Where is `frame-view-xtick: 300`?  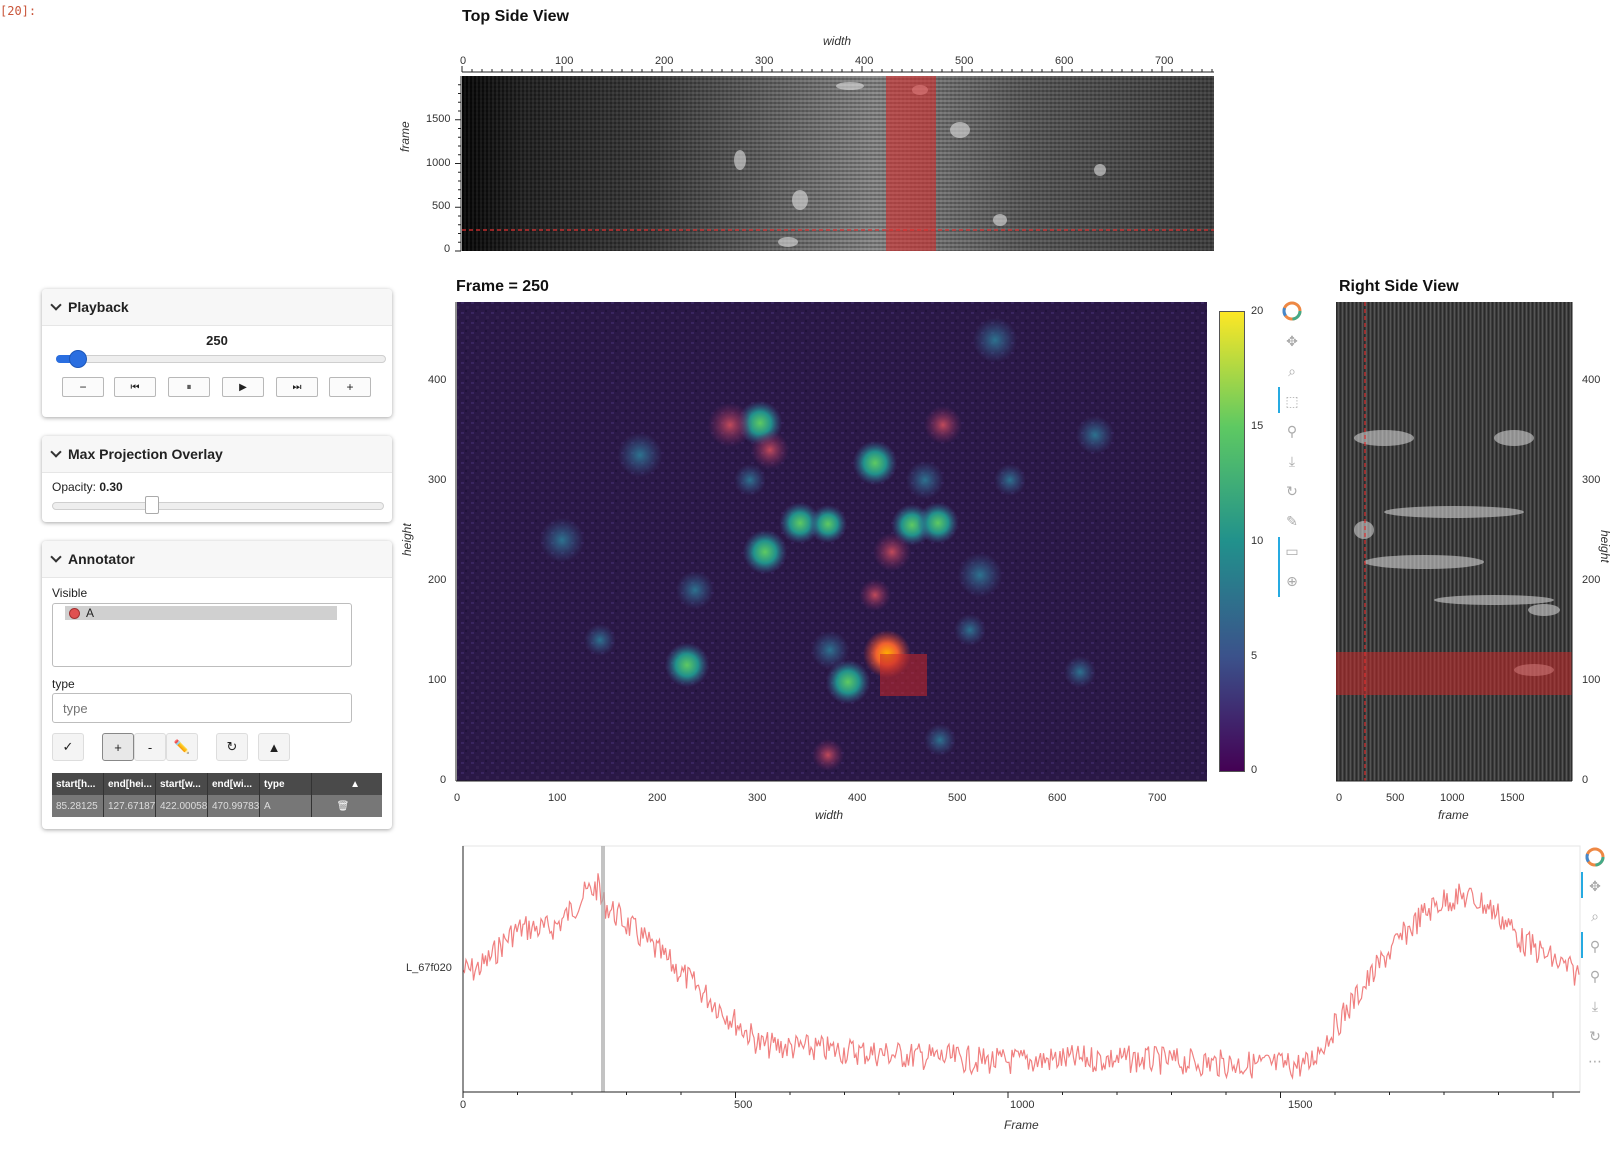
frame-view-xtick: 300 is located at coordinates (757, 798).